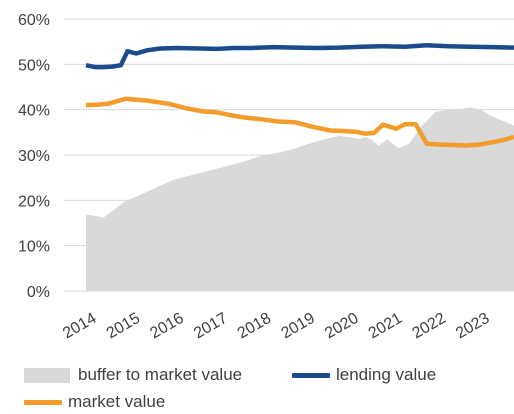 This screenshot has height=414, width=514. I want to click on y-tick-label: 50%, so click(34, 65).